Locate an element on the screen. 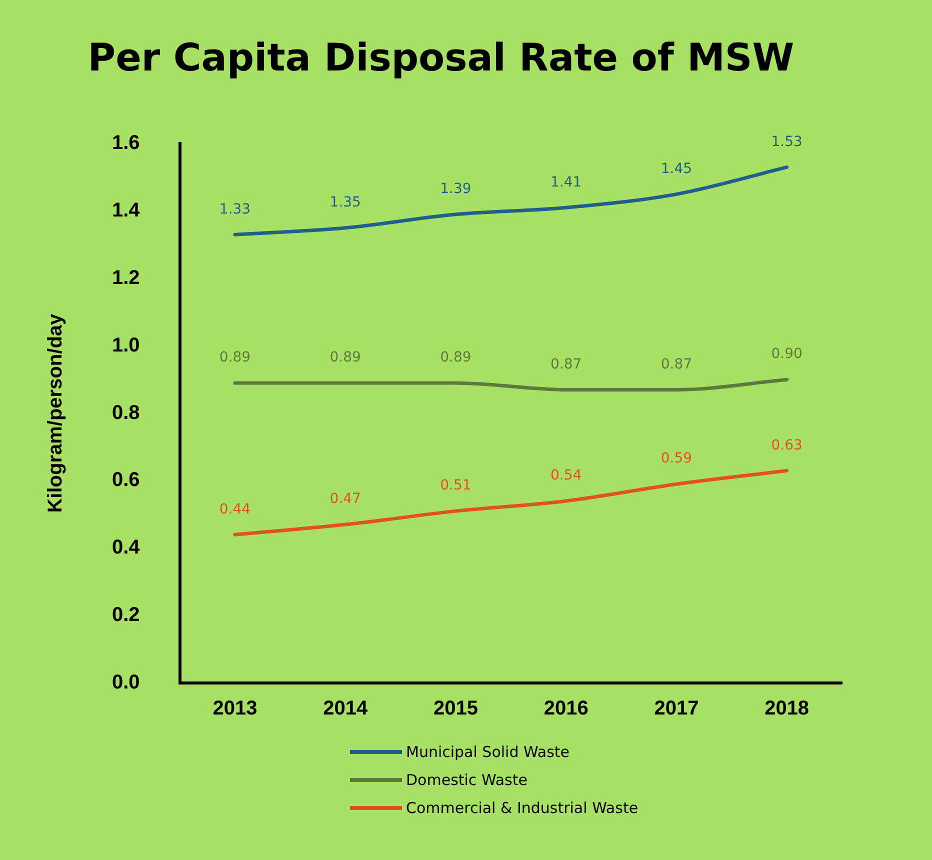 This screenshot has width=932, height=860. x-tick-label: 2018 is located at coordinates (787, 709).